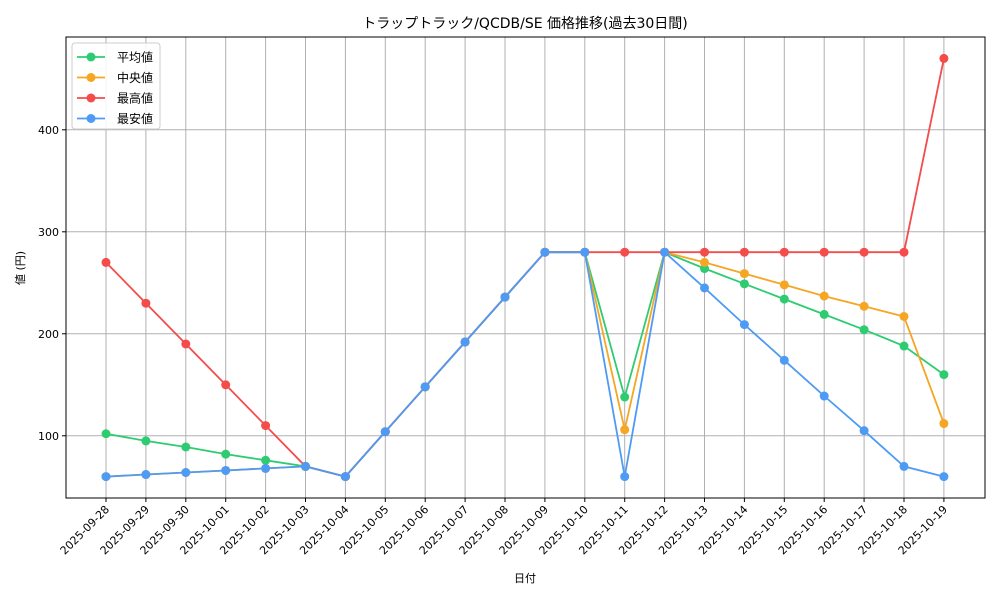  What do you see at coordinates (48, 130) in the screenshot?
I see `y-tick-label: 400` at bounding box center [48, 130].